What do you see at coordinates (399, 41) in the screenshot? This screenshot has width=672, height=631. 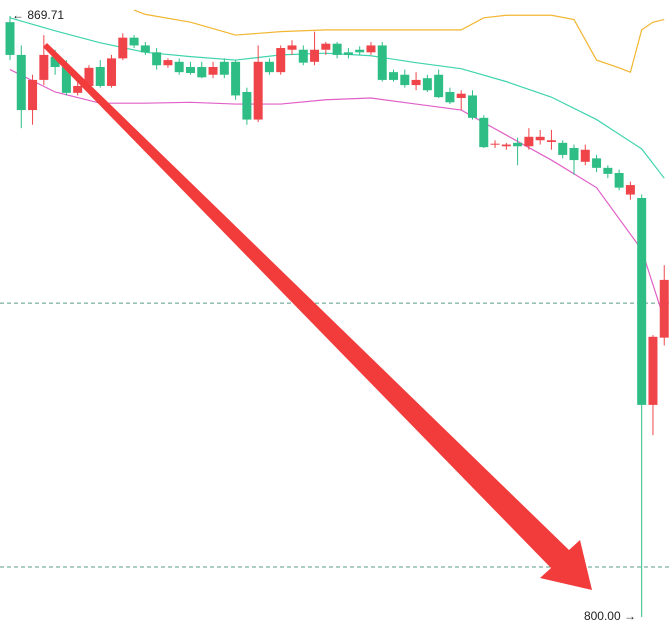 I see `band-line` at bounding box center [399, 41].